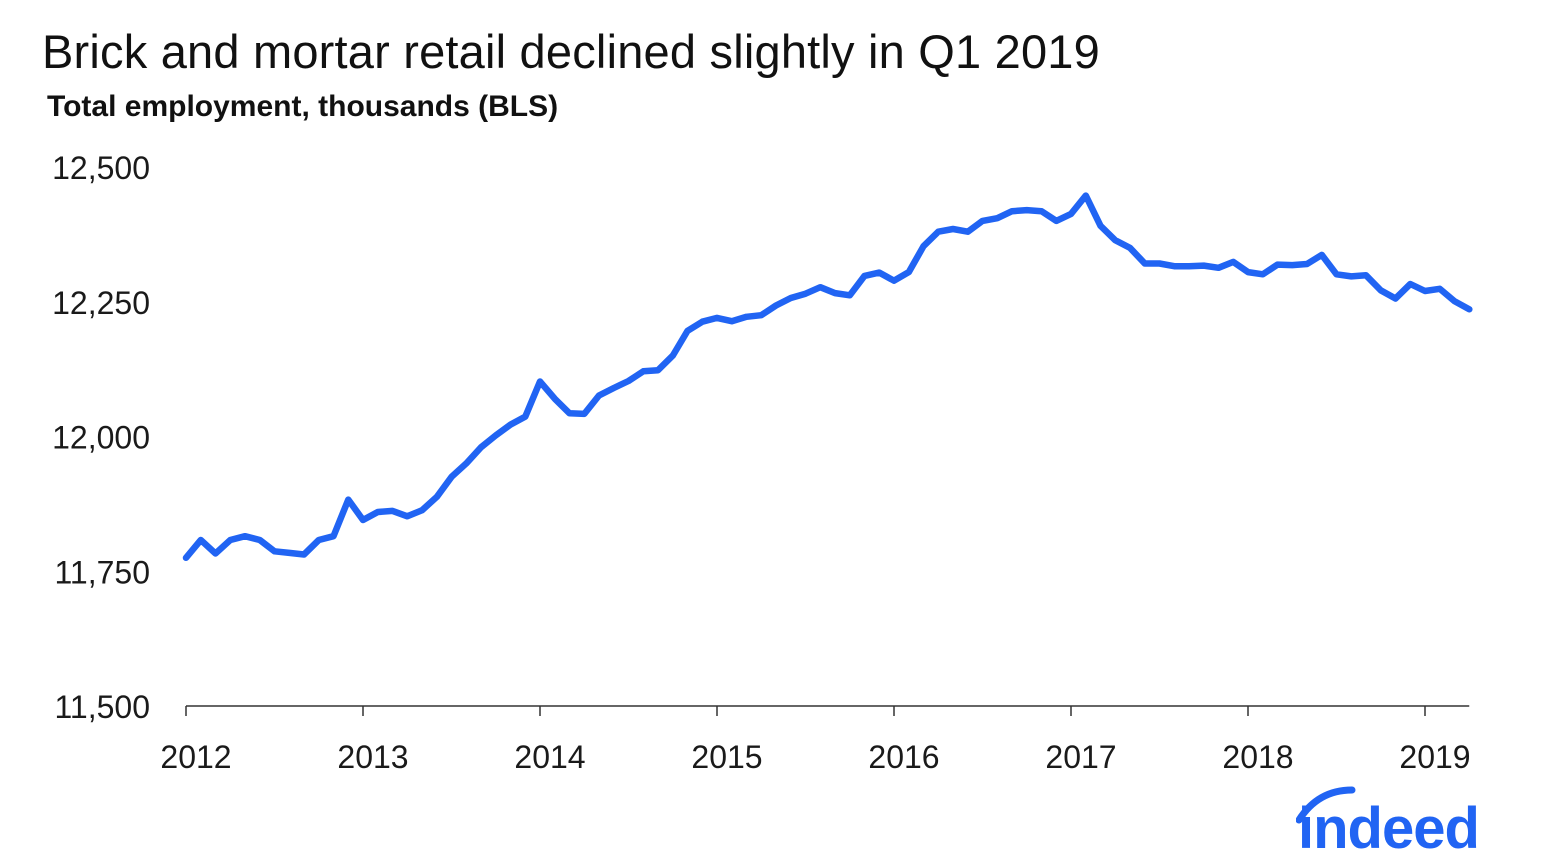 This screenshot has width=1559, height=868. I want to click on y-tick-label: 12,250, so click(101, 303).